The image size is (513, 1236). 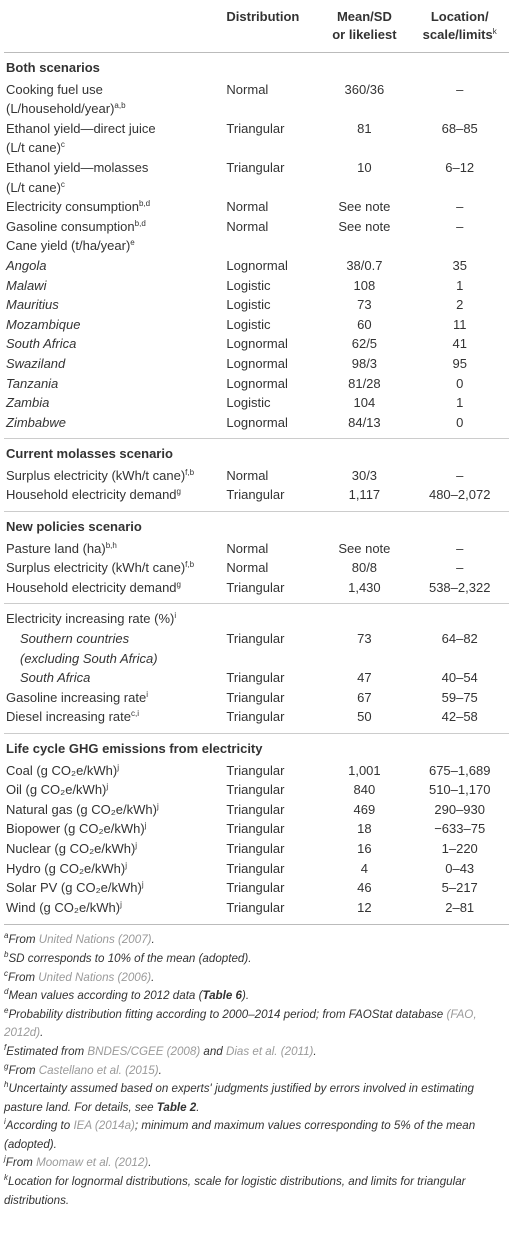 I want to click on table-row: Zambia Logistic 104 1, so click(x=256, y=403).